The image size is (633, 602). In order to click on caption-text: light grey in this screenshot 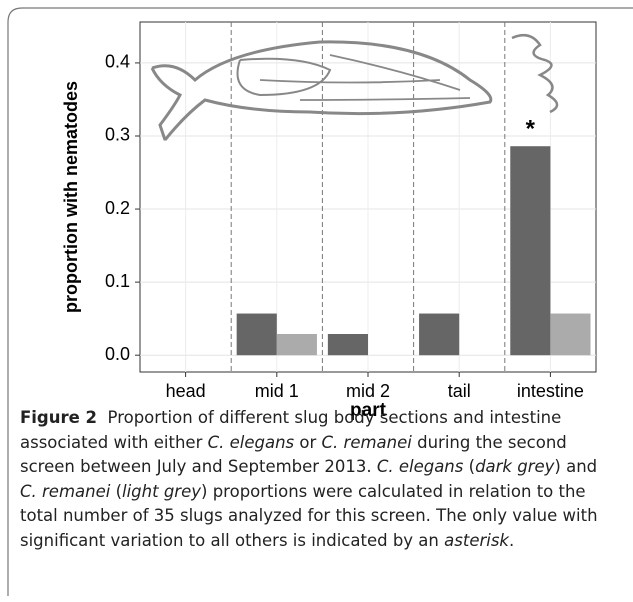, I will do `click(162, 491)`.